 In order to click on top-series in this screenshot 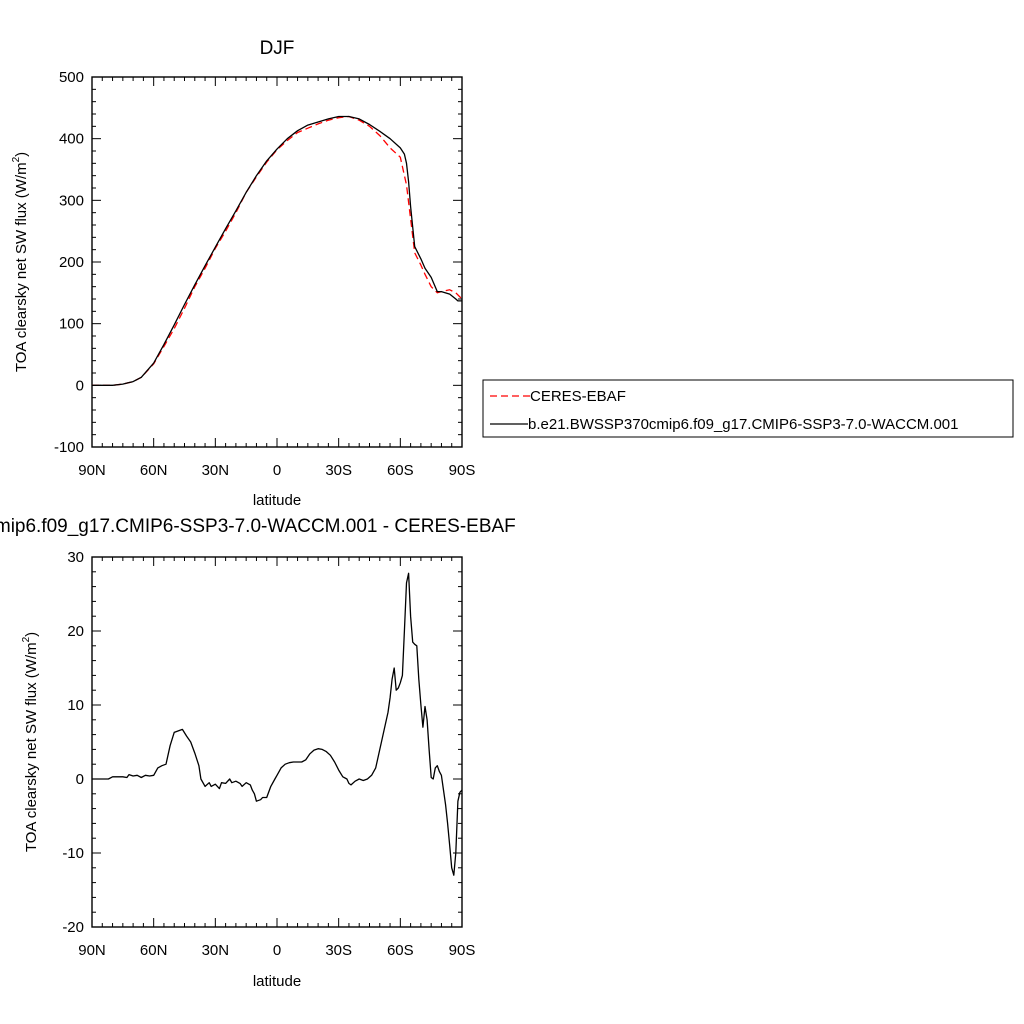, I will do `click(277, 250)`.